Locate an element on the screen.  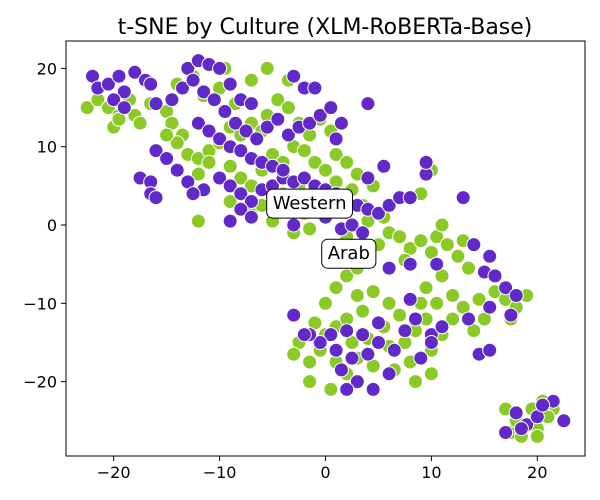
chart-title: t-SNE by Culture (XLM-RoBERTa-Base) is located at coordinates (325, 27).